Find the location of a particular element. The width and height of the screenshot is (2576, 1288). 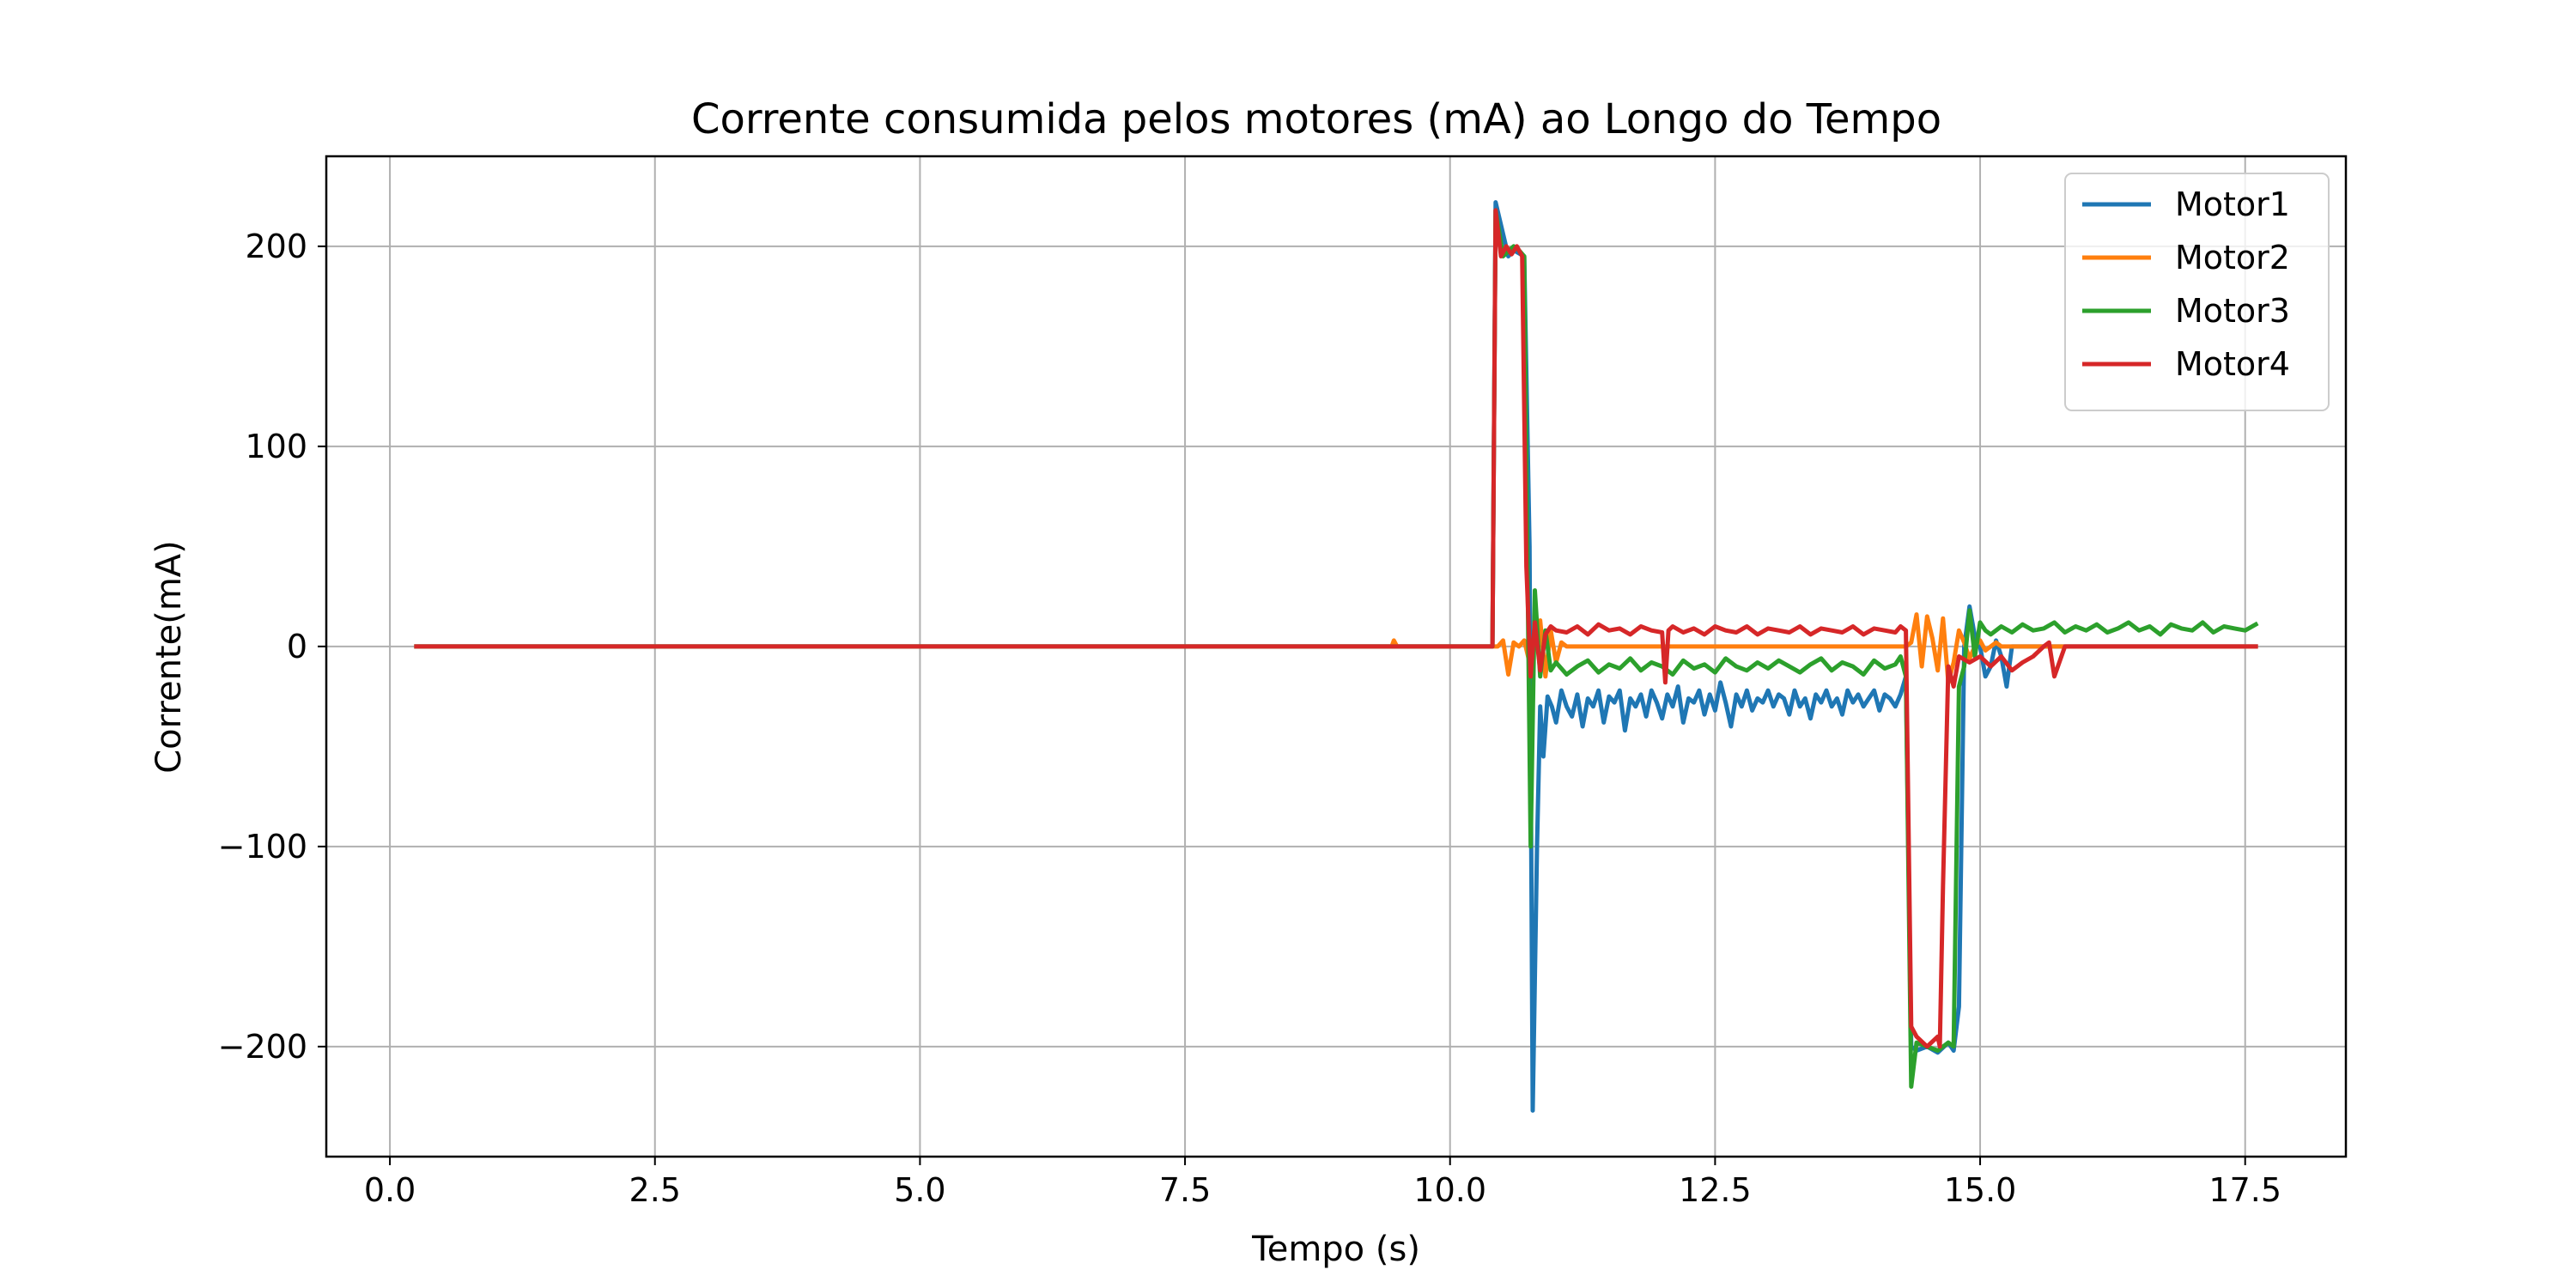

x-tick-label: 15.0 is located at coordinates (1981, 1190).